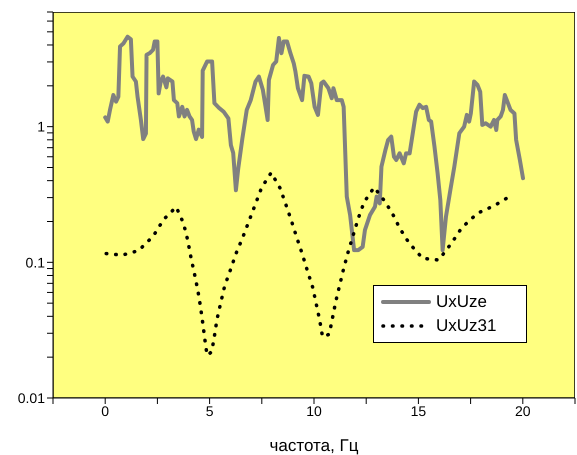 This screenshot has width=577, height=455. I want to click on y-tick-label: 1, so click(41, 126).